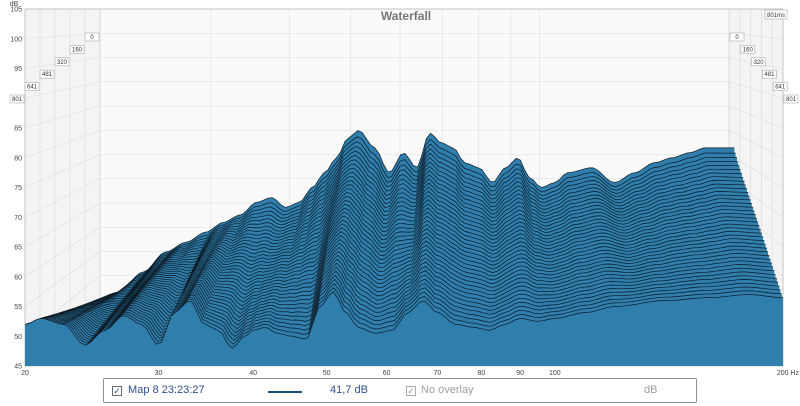 The height and width of the screenshot is (406, 800). What do you see at coordinates (349, 390) in the screenshot?
I see `level-readout: 41,7 dB` at bounding box center [349, 390].